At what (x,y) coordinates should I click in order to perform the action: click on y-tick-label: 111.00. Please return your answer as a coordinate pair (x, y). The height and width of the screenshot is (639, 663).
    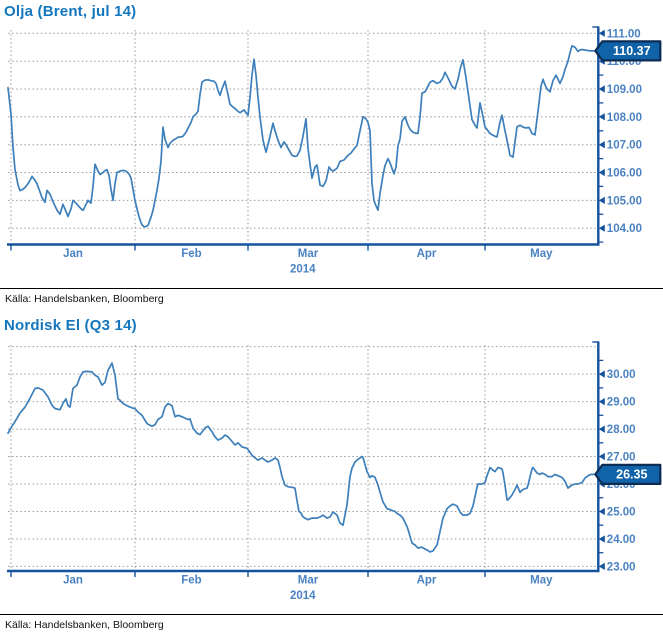
    Looking at the image, I should click on (624, 34).